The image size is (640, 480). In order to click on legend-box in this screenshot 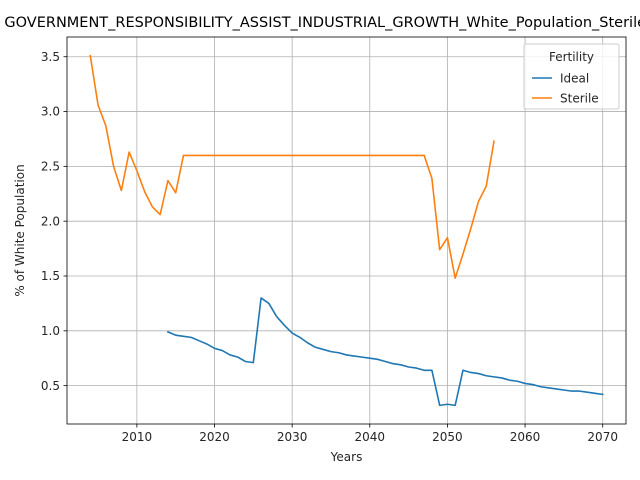, I will do `click(571, 76)`.